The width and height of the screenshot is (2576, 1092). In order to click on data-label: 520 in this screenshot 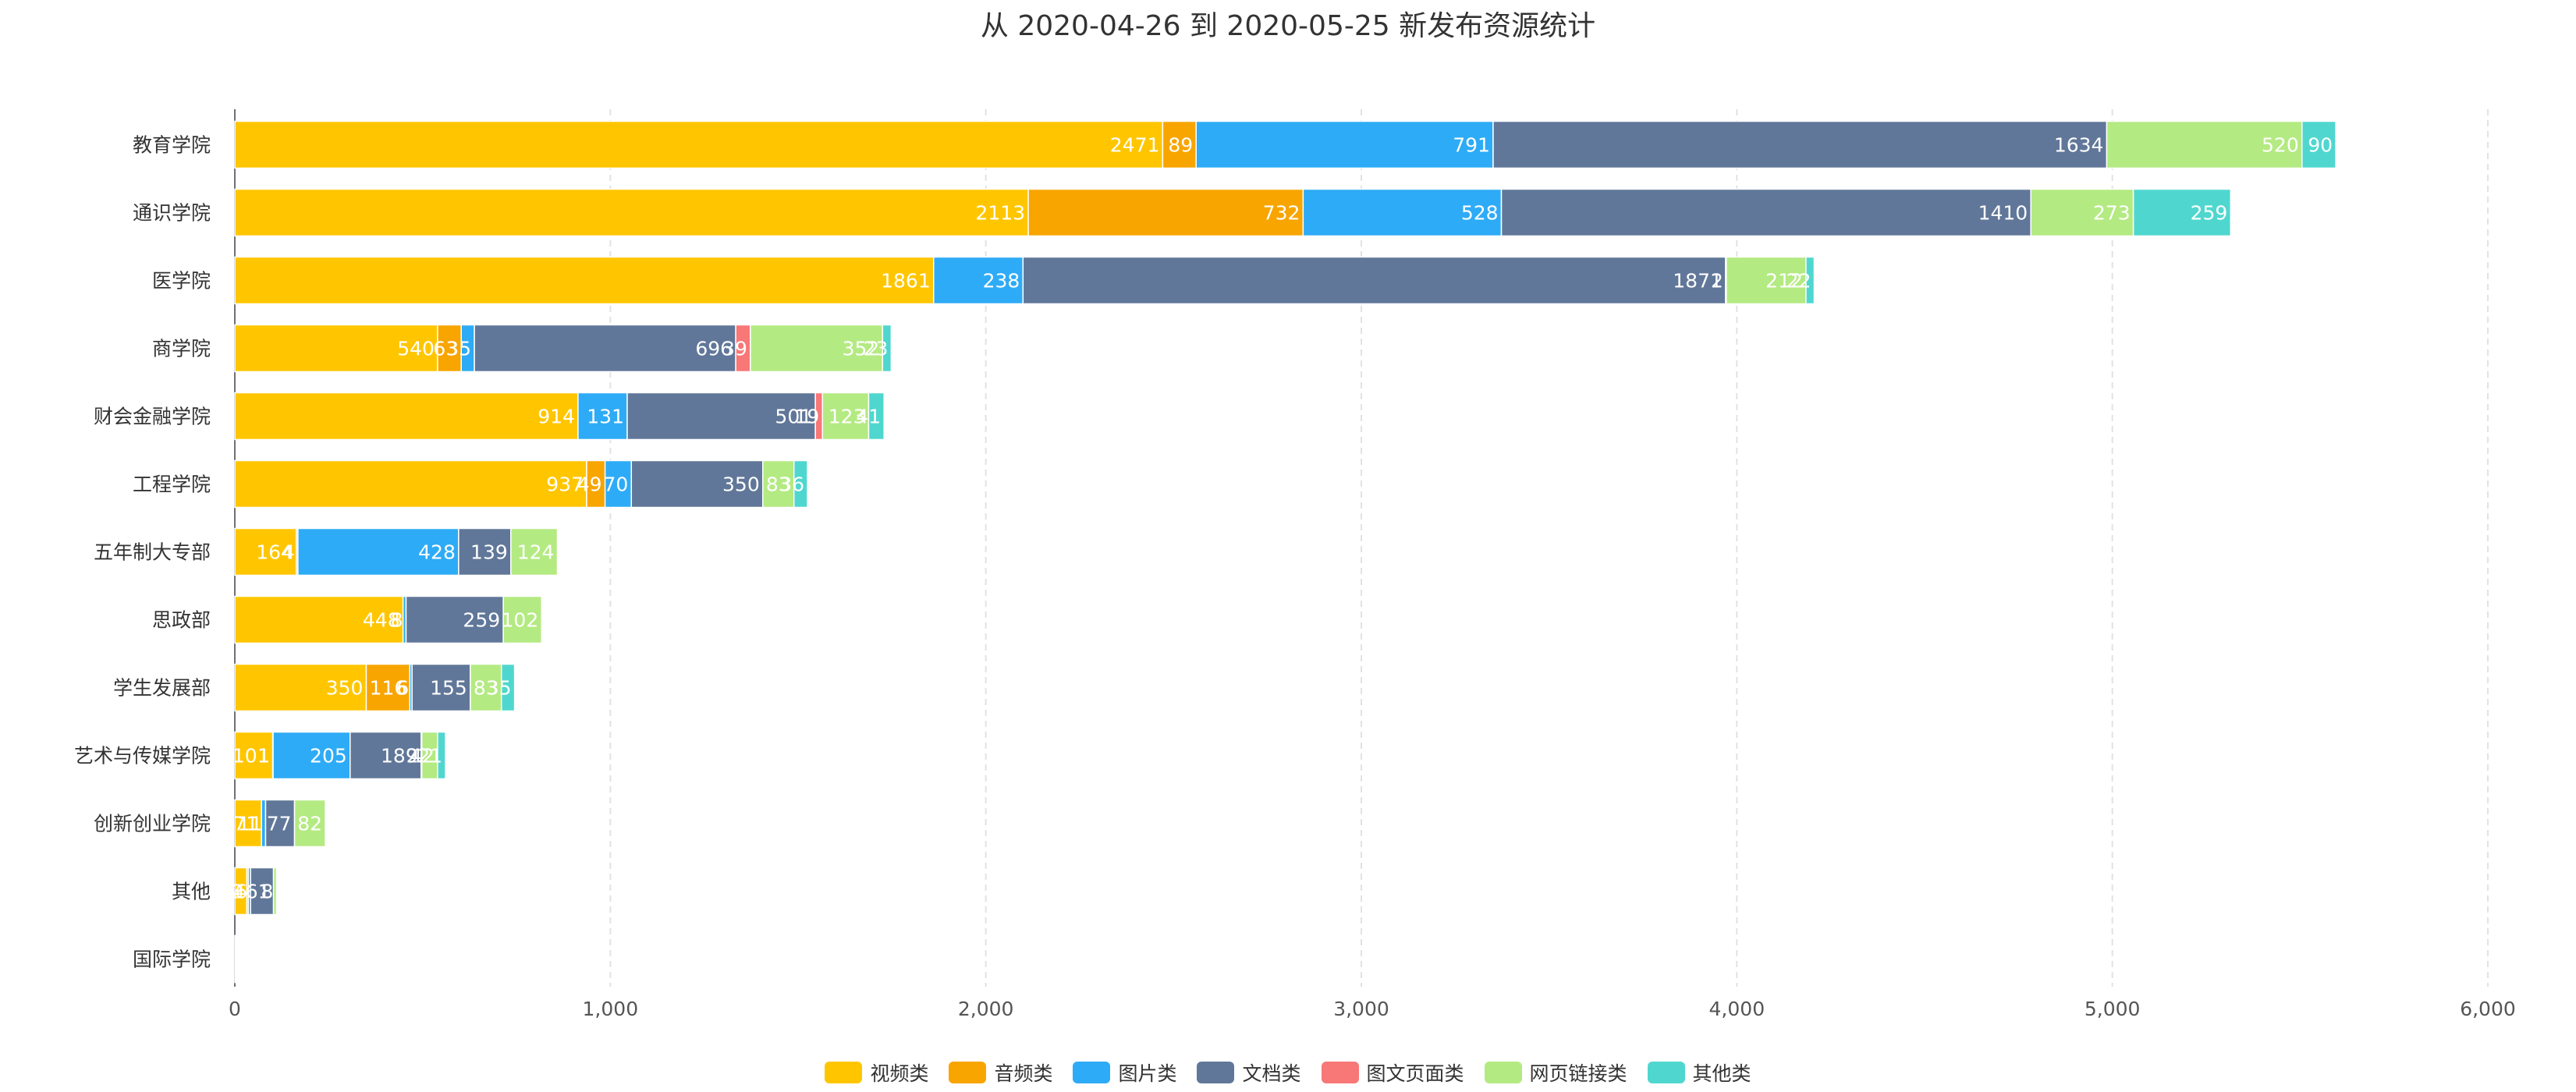, I will do `click(2280, 145)`.